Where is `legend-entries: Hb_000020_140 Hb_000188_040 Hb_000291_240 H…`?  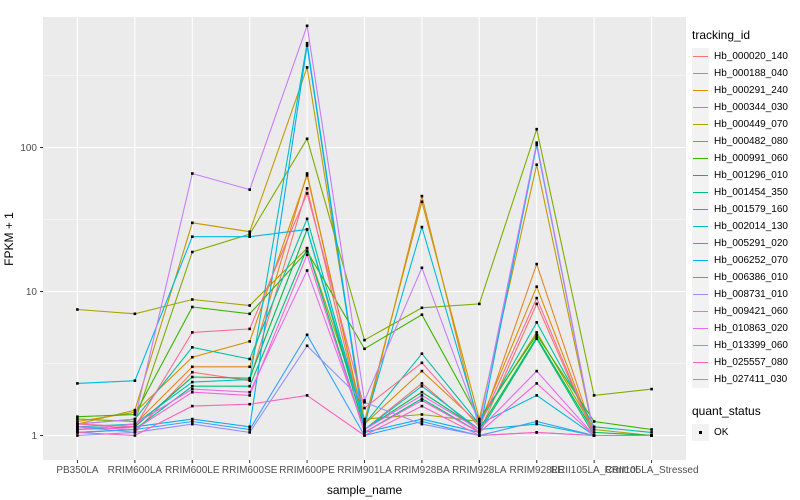
legend-entries: Hb_000020_140 Hb_000188_040 Hb_000291_240 H… is located at coordinates (745, 218).